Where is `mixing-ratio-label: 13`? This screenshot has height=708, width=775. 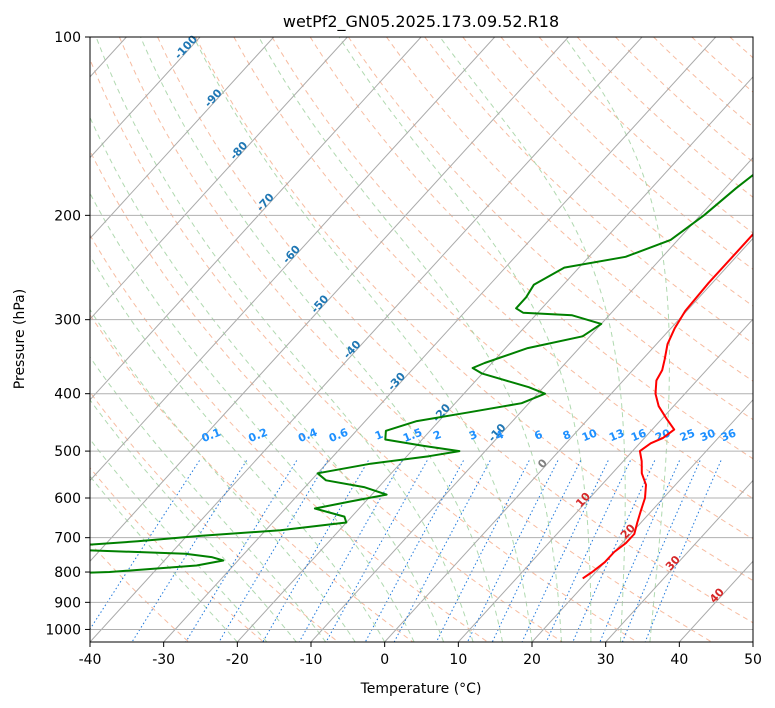 mixing-ratio-label: 13 is located at coordinates (616, 435).